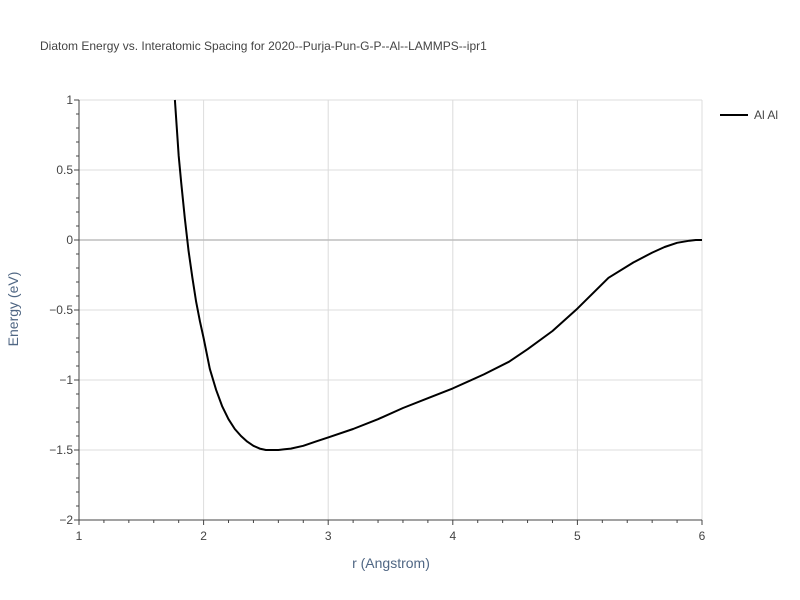 The width and height of the screenshot is (800, 600). I want to click on y-tick-label: −1, so click(66, 380).